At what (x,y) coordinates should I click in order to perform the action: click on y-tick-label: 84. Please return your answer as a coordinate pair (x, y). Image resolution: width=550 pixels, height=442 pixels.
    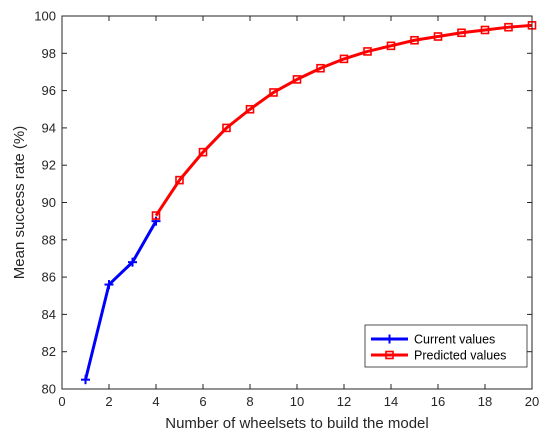
    Looking at the image, I should click on (49, 314).